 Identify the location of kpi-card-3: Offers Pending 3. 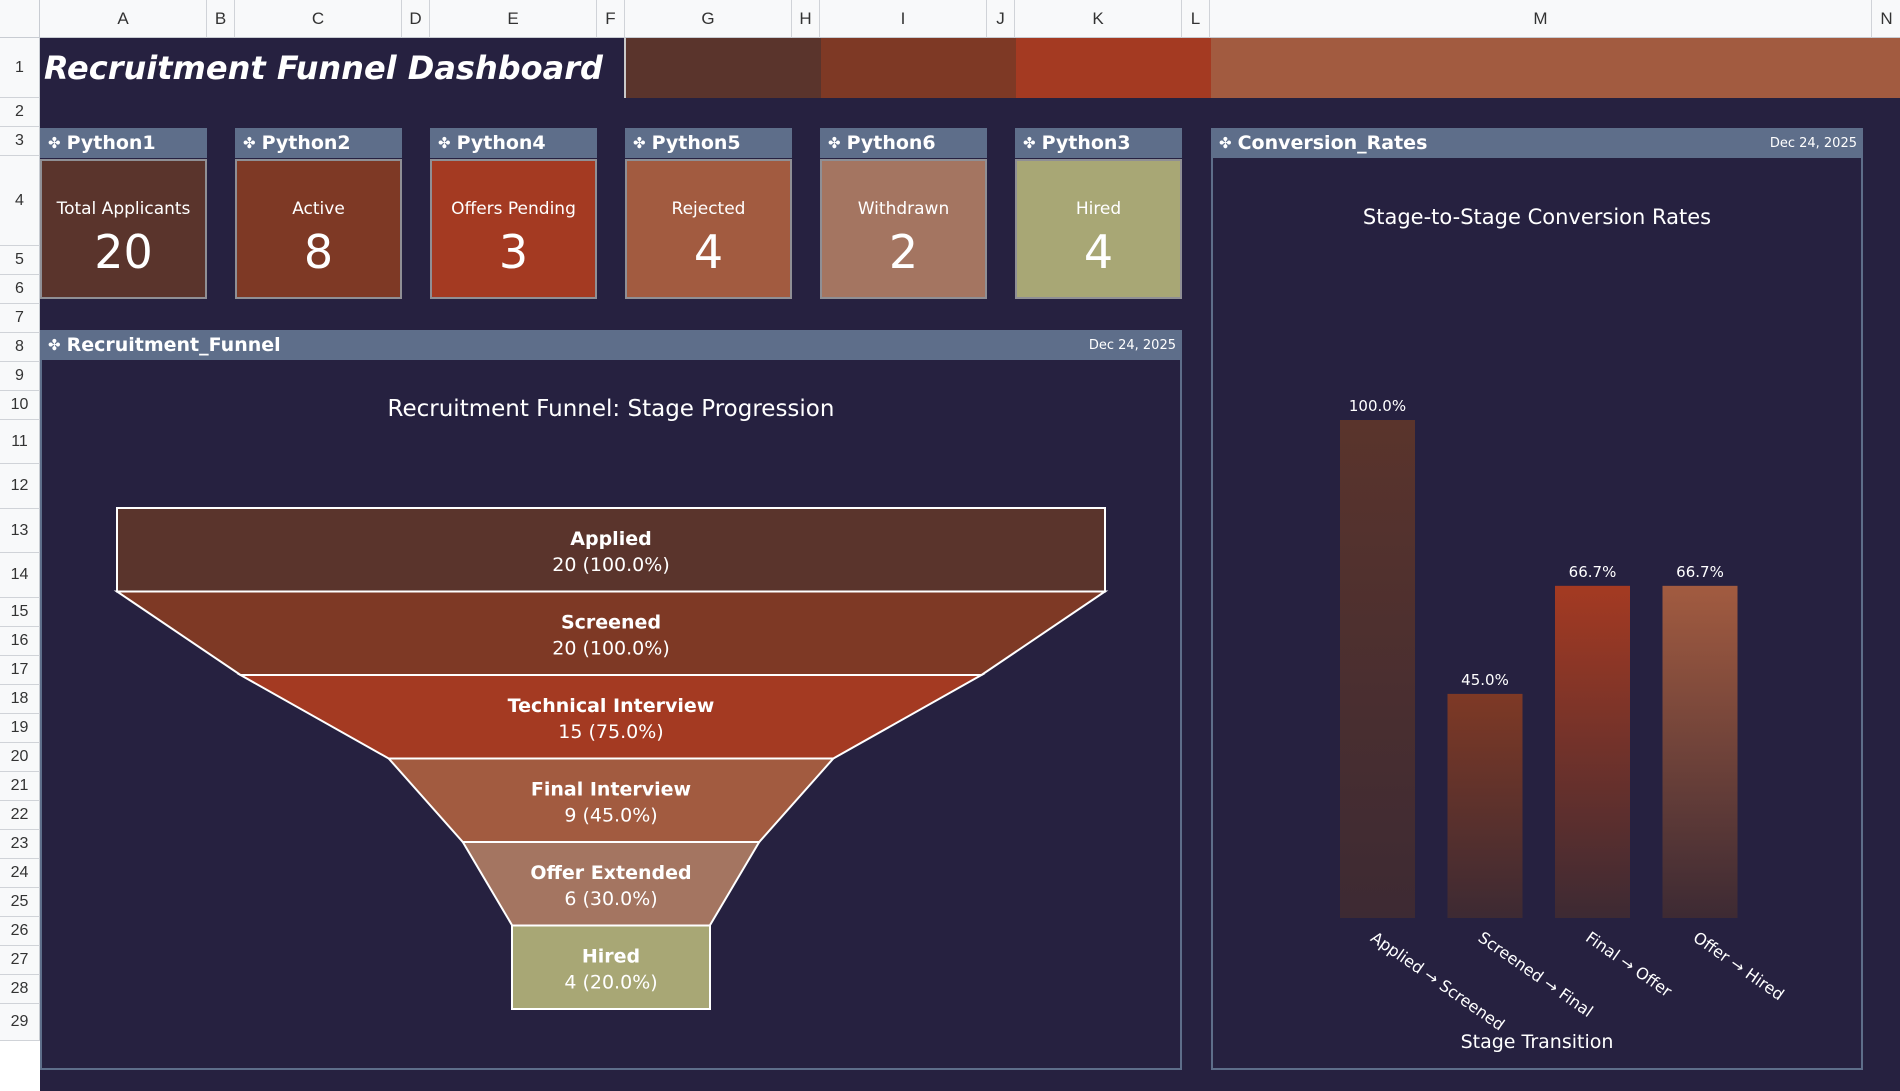
(513, 229).